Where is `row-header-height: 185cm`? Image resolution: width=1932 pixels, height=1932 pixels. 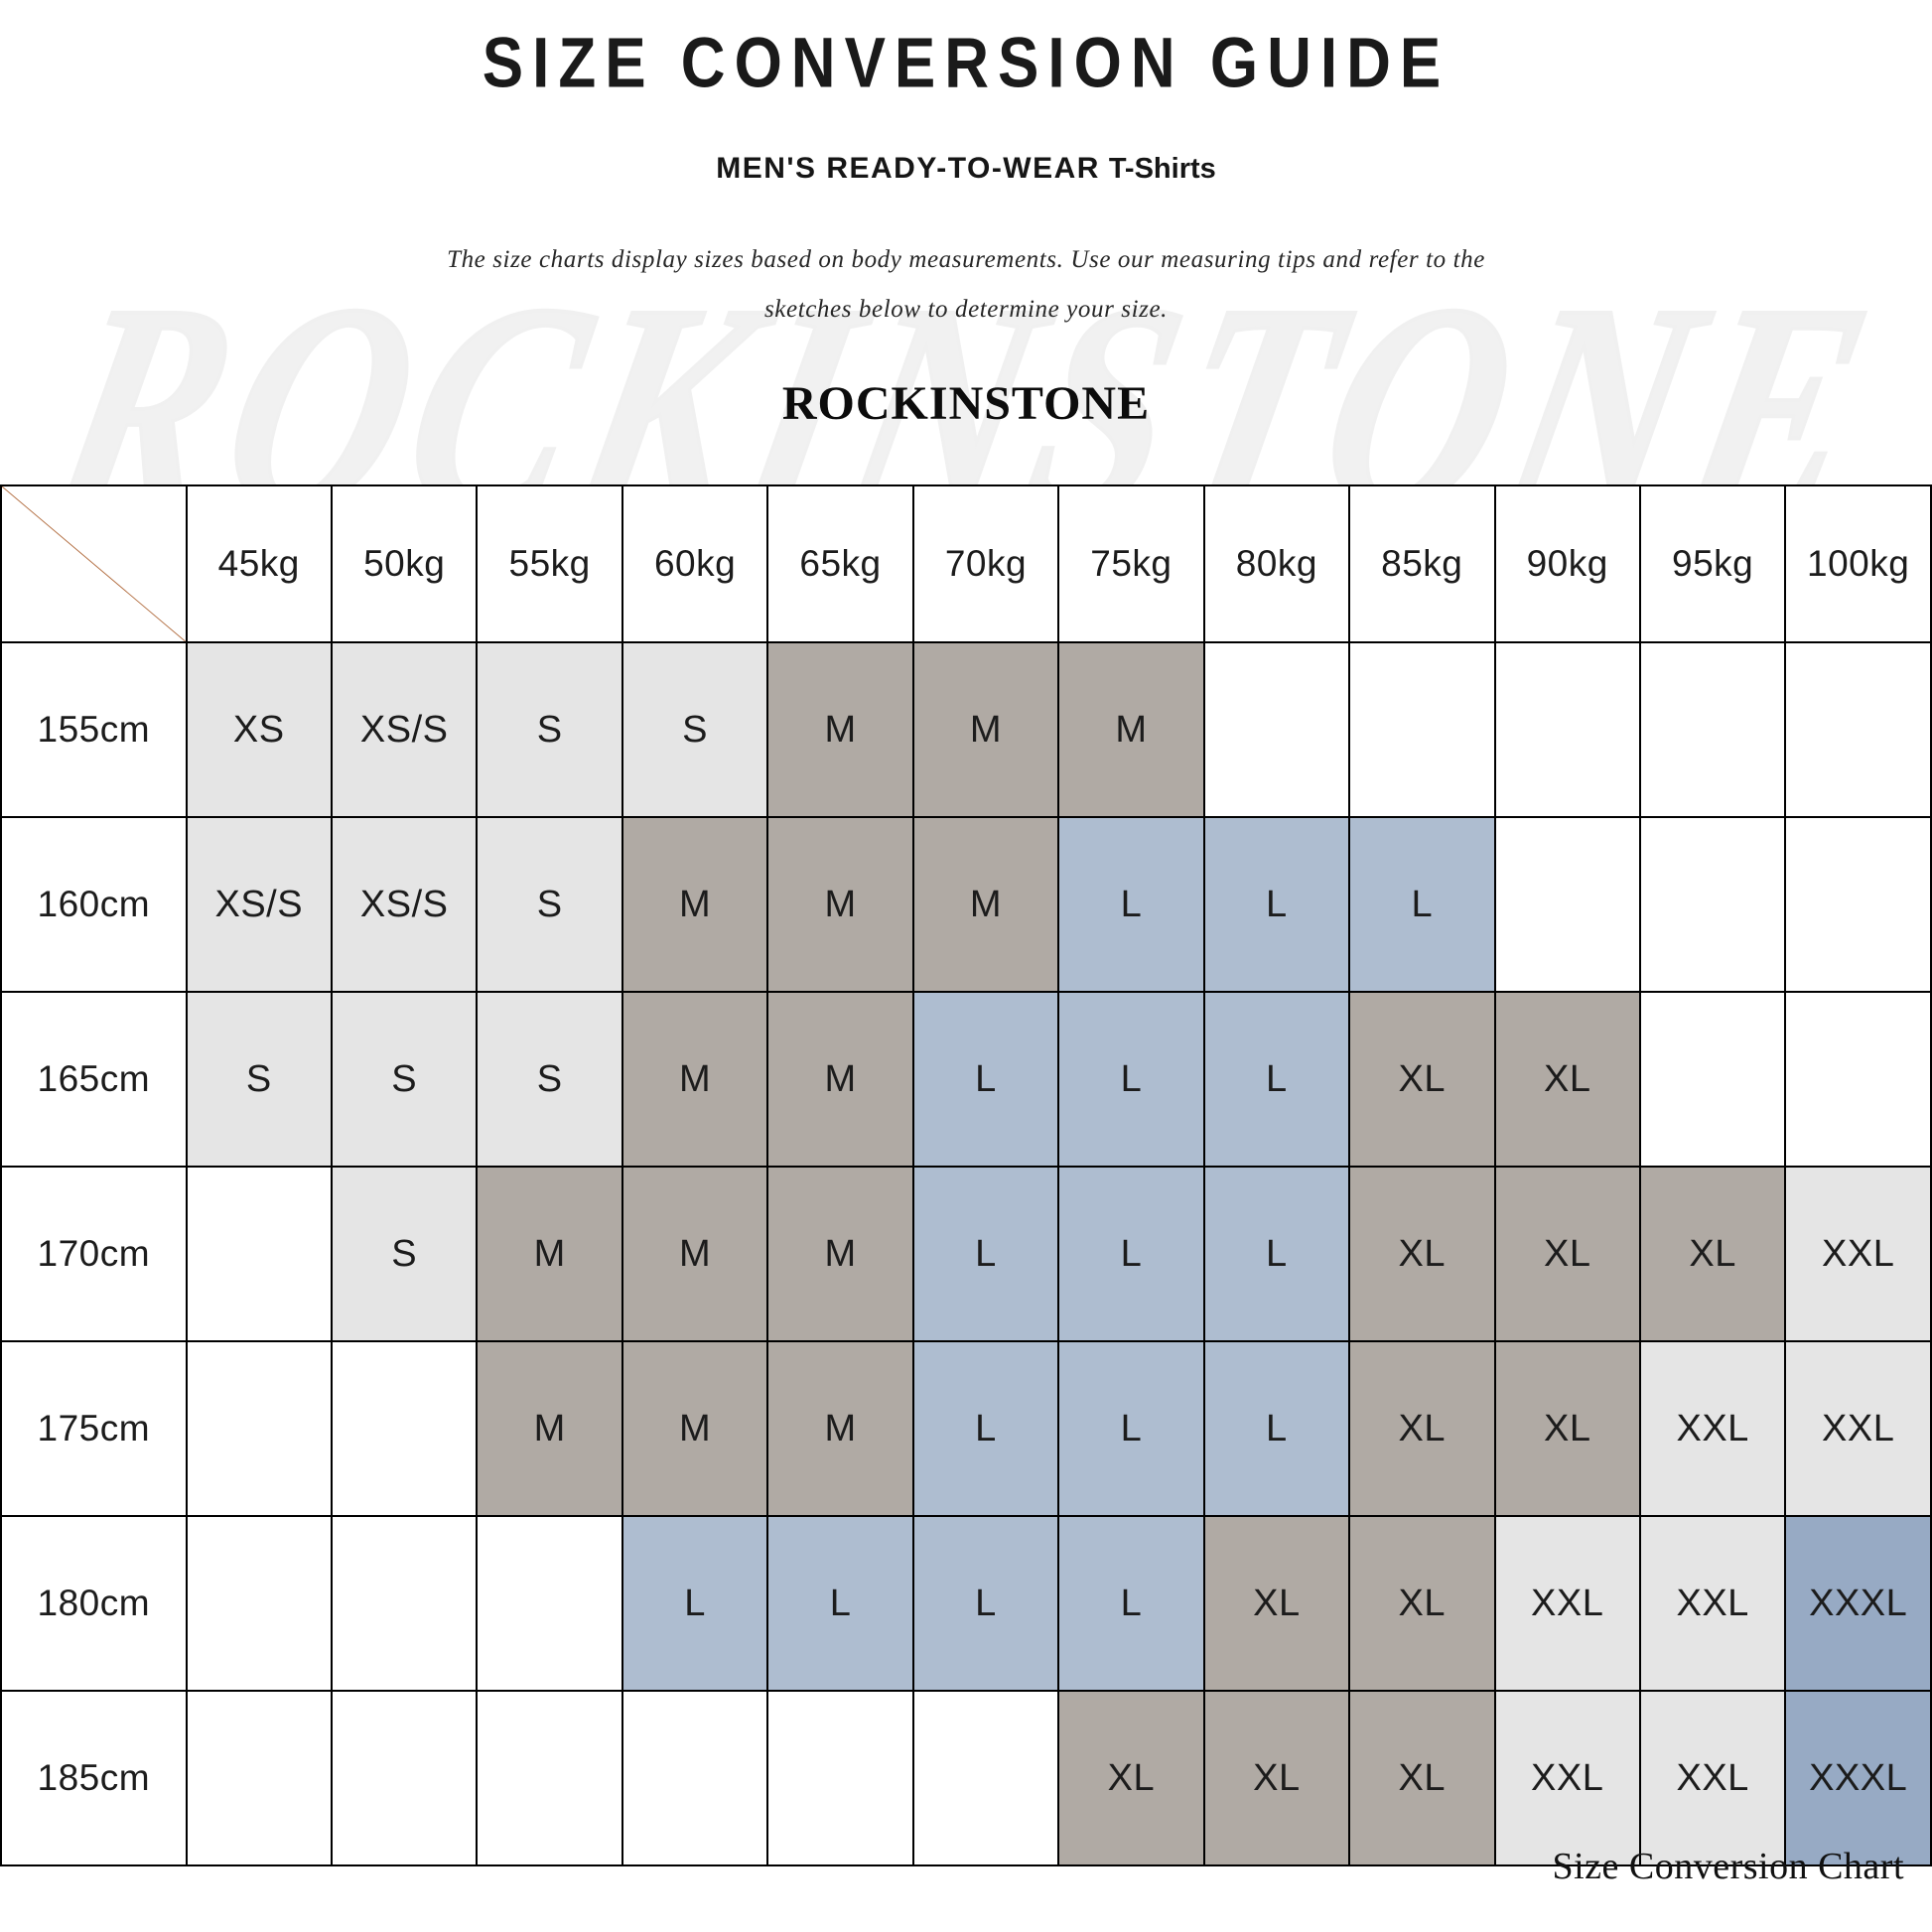
row-header-height: 185cm is located at coordinates (94, 1778).